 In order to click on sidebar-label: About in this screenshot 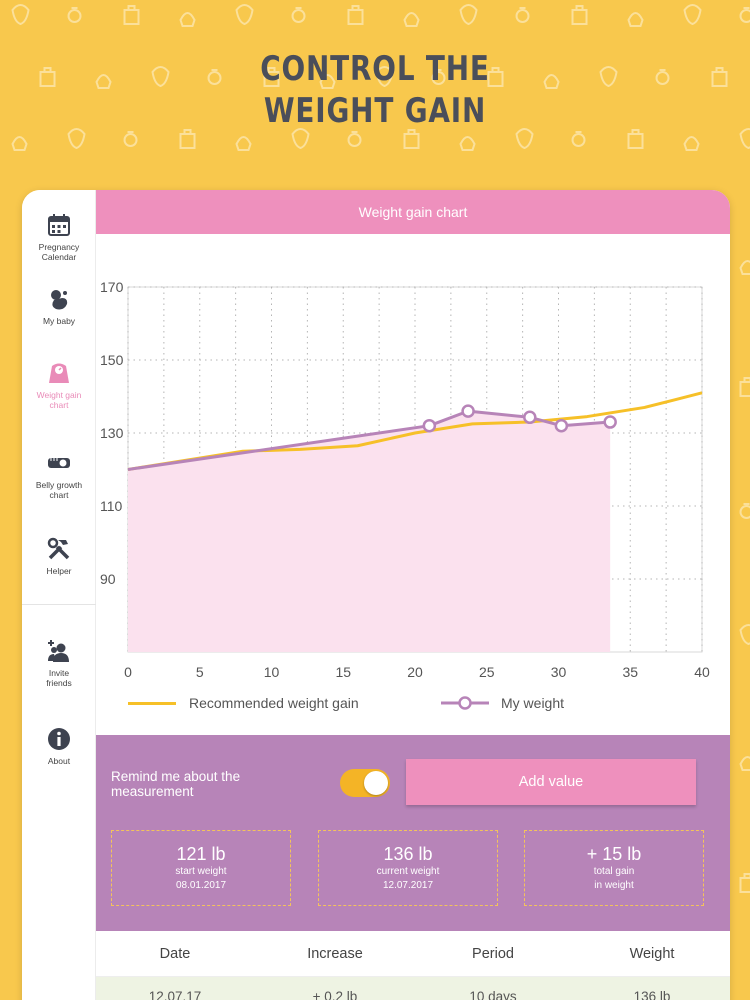, I will do `click(59, 761)`.